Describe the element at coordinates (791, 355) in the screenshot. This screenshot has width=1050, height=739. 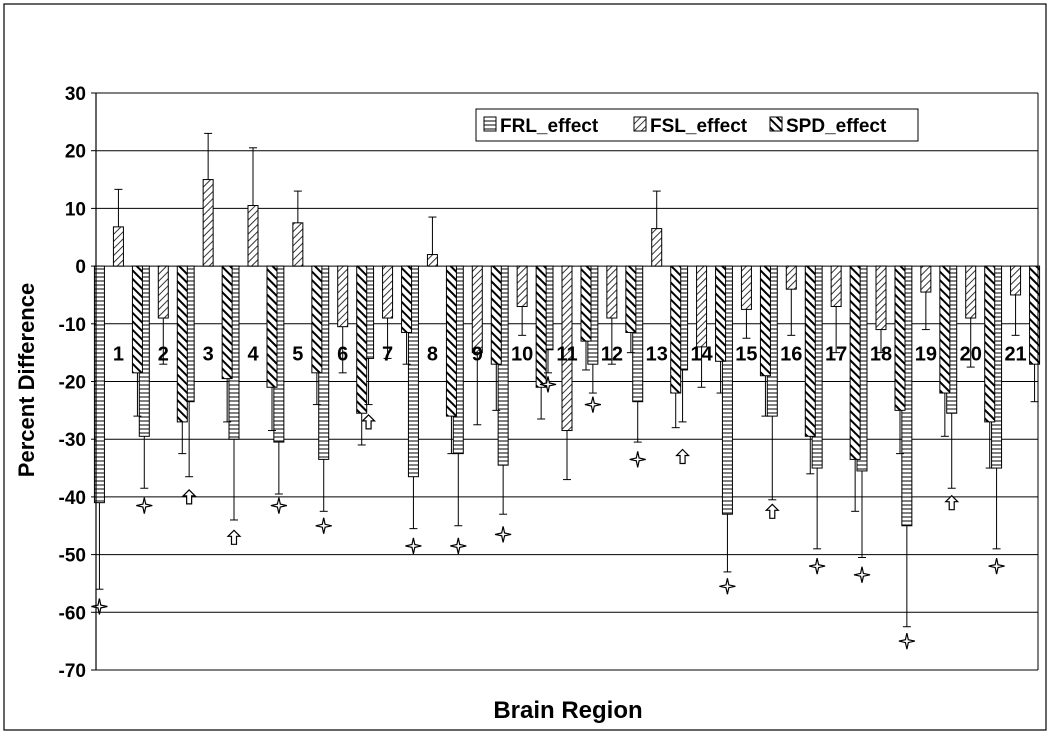
I see `category-label-16: 16` at that location.